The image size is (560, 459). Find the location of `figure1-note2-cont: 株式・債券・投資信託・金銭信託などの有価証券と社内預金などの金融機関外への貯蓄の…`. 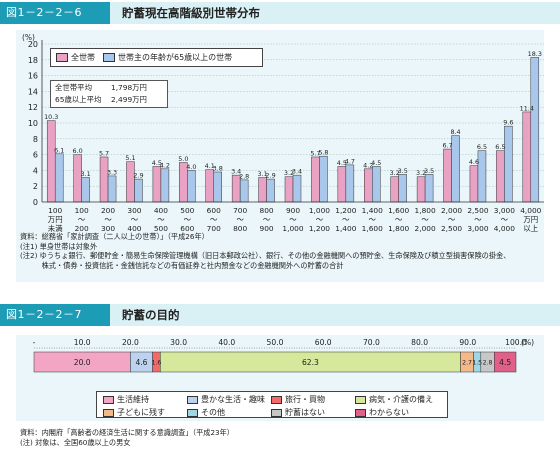

figure1-note2-cont: 株式・債券・投資信託・金銭信託などの有価証券と社内預金などの金融機関外への貯蓄の… is located at coordinates (182, 265).